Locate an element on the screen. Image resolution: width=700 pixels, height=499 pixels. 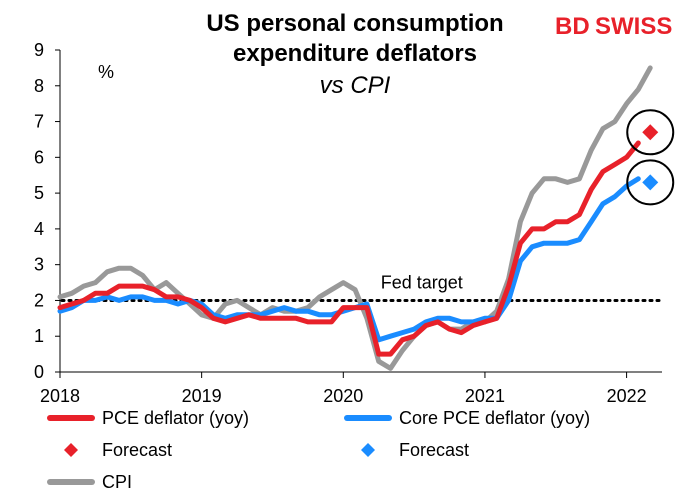
chart-subtitle: vs CPI is located at coordinates (355, 85).